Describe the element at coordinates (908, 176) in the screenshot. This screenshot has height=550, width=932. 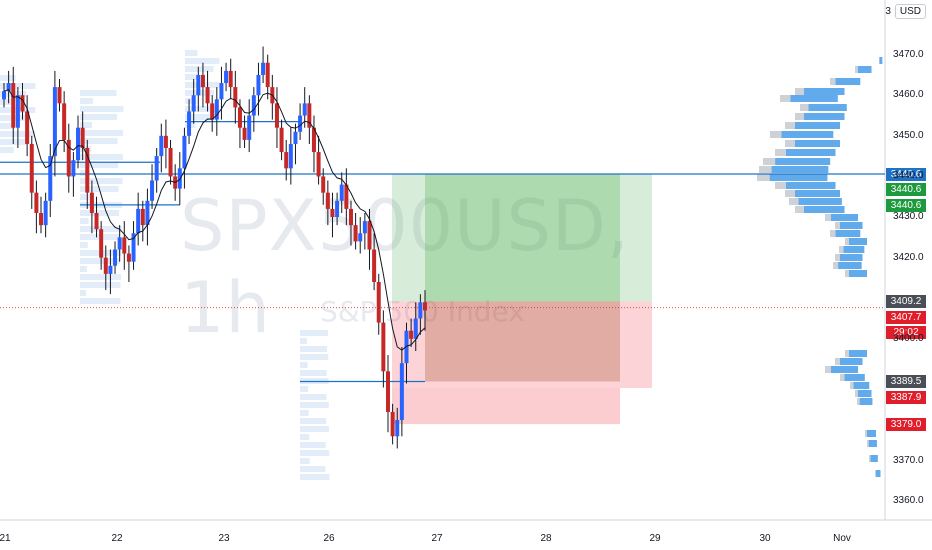
I see `y-tick-label: 3440.0` at that location.